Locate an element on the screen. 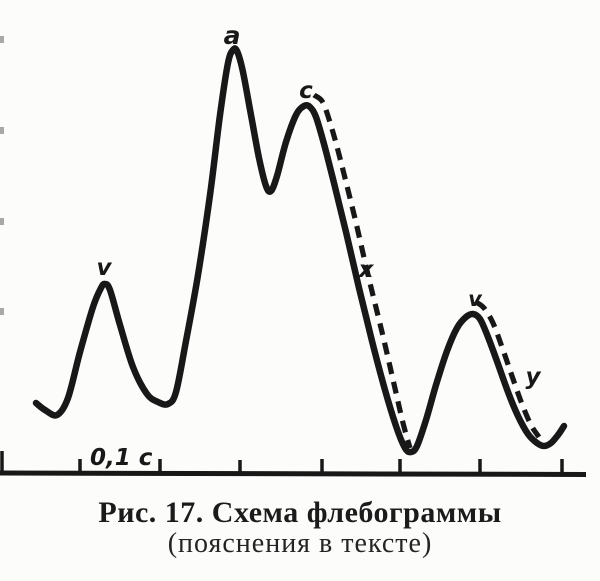  phlebogram-variant-descent-x is located at coordinates (362, 270).